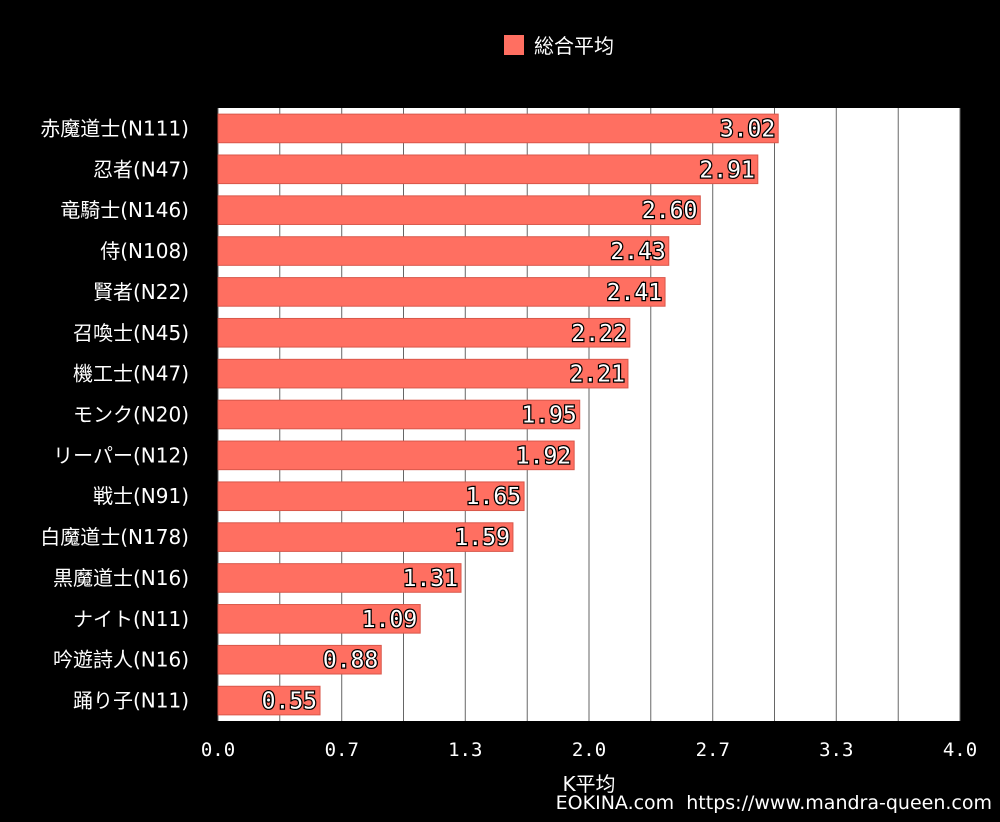 Image resolution: width=1000 pixels, height=822 pixels. I want to click on x-tick-label: 4.0, so click(960, 750).